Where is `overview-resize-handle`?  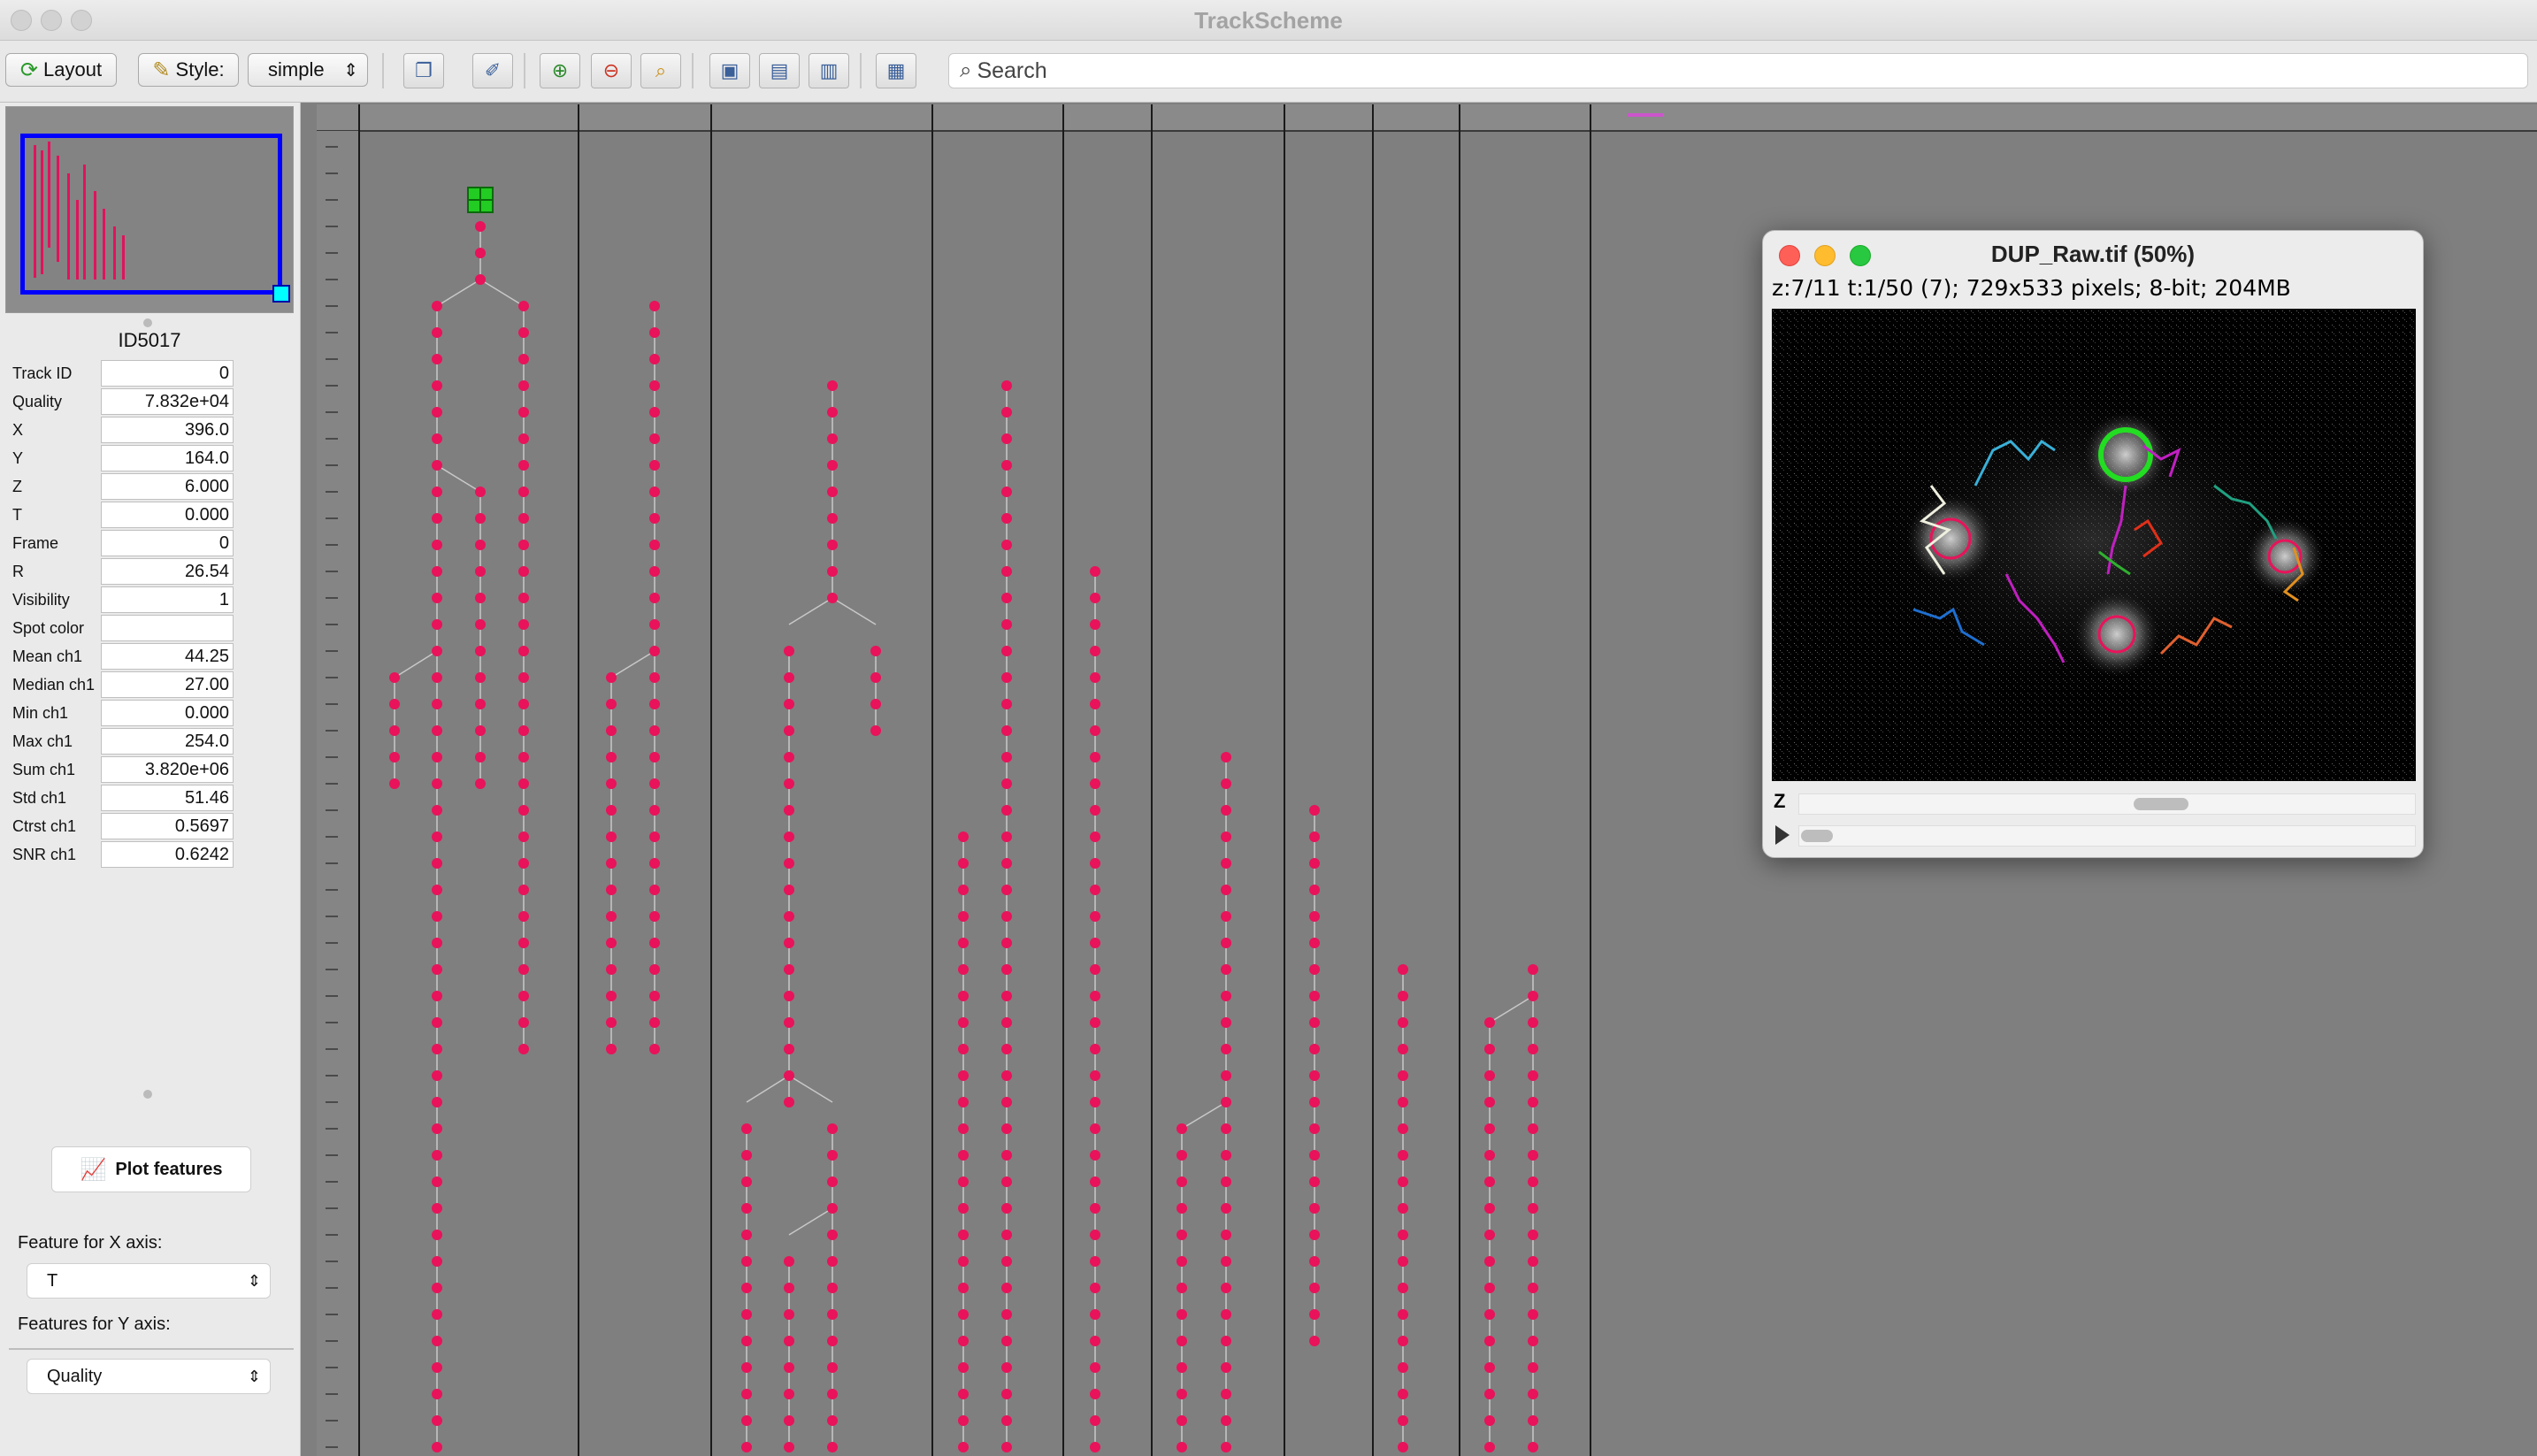 overview-resize-handle is located at coordinates (281, 294).